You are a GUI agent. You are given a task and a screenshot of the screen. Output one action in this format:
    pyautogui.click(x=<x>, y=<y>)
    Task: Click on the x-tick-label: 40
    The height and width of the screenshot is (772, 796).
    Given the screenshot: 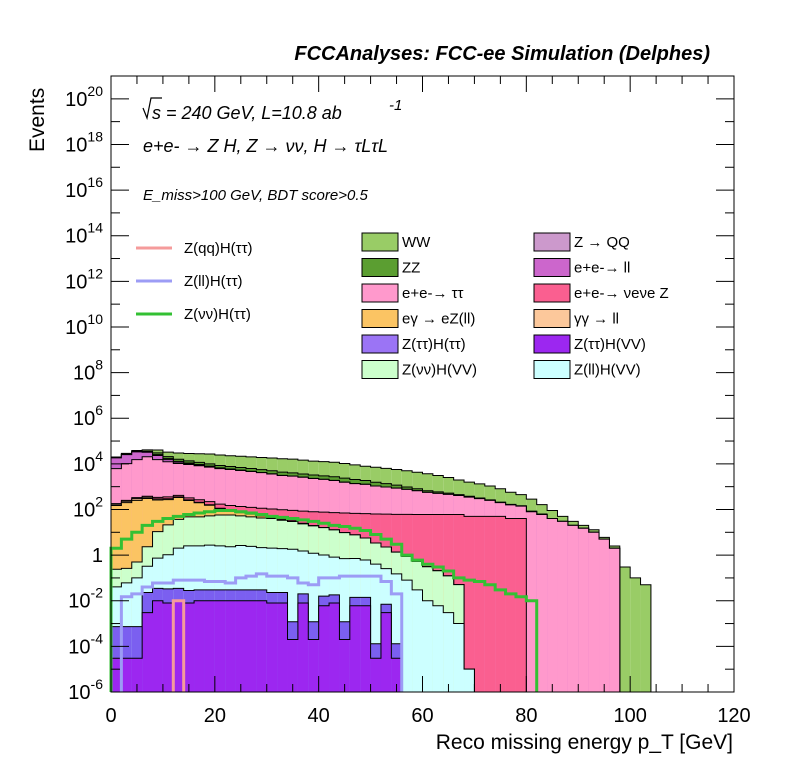 What is the action you would take?
    pyautogui.click(x=319, y=716)
    